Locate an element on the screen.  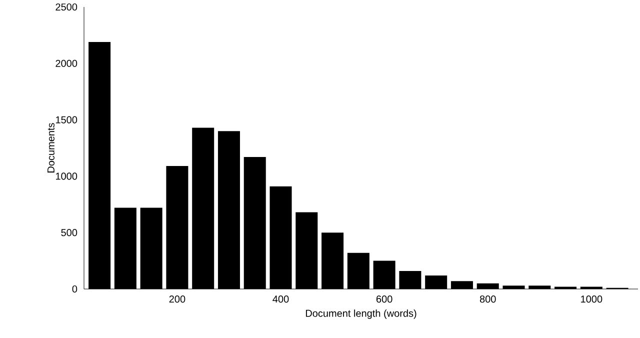
y-tick-label: 2500 is located at coordinates (67, 7).